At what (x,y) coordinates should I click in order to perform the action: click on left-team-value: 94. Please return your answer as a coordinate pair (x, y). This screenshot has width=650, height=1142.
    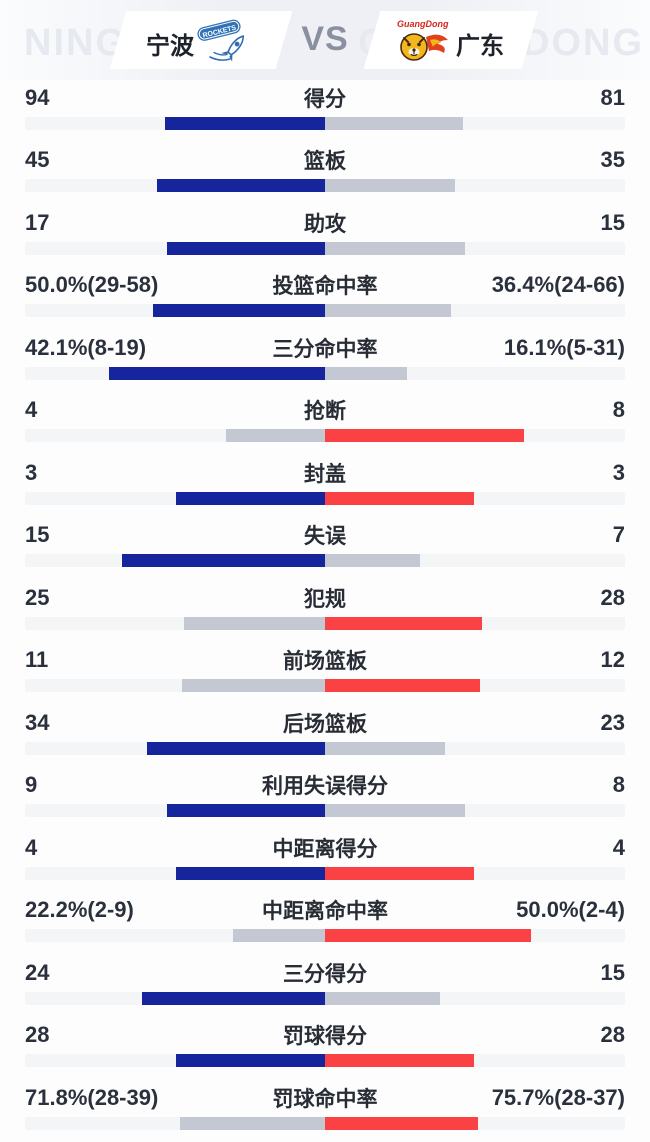
    Looking at the image, I should click on (37, 97).